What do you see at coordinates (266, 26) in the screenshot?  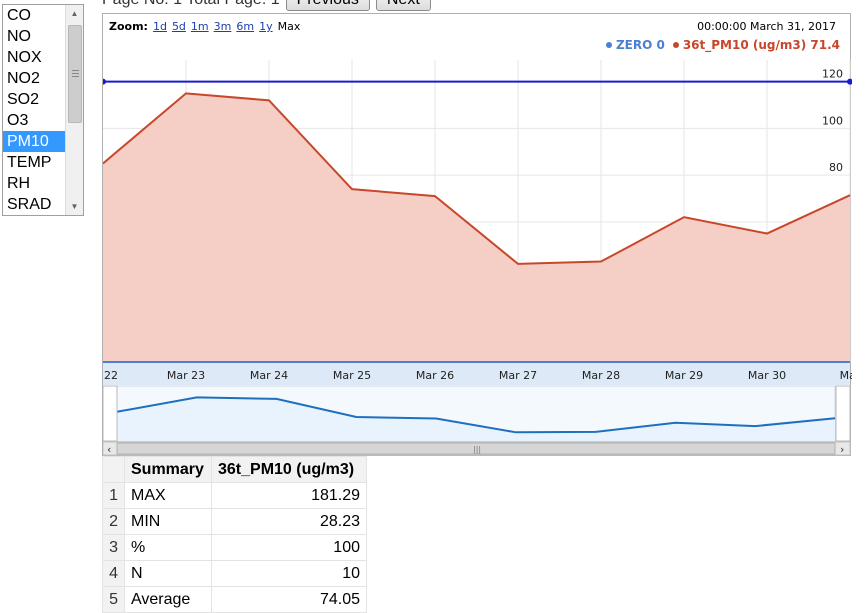 I see `zoom-1y: 1y` at bounding box center [266, 26].